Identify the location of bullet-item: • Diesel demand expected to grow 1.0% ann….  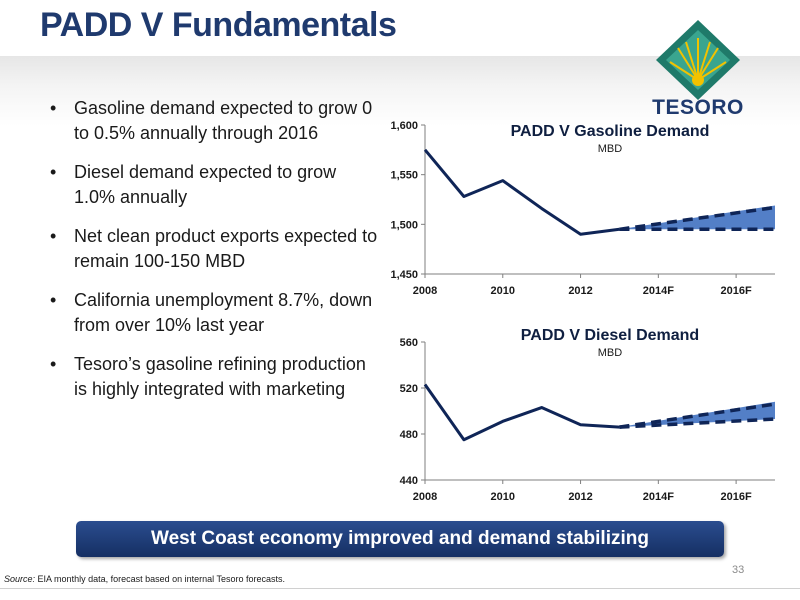
(200, 185).